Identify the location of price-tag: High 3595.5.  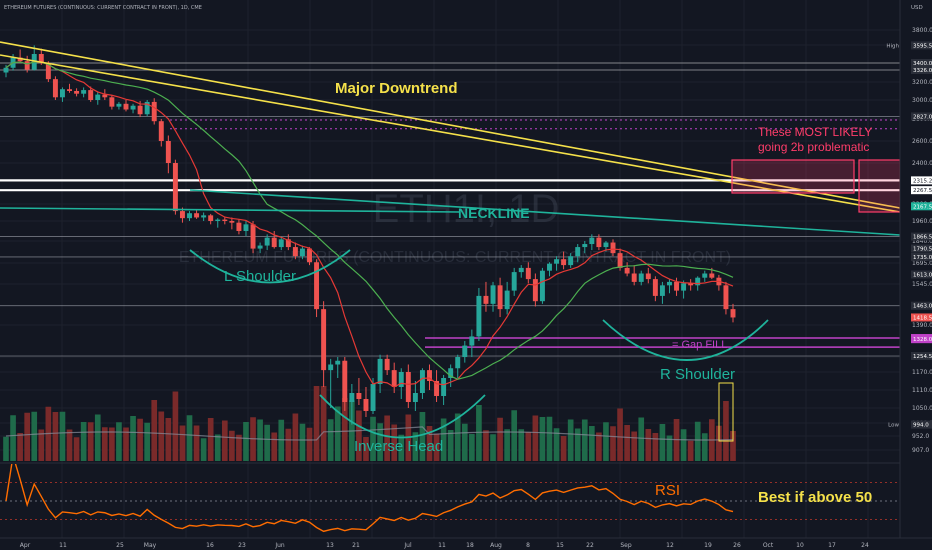
(909, 45).